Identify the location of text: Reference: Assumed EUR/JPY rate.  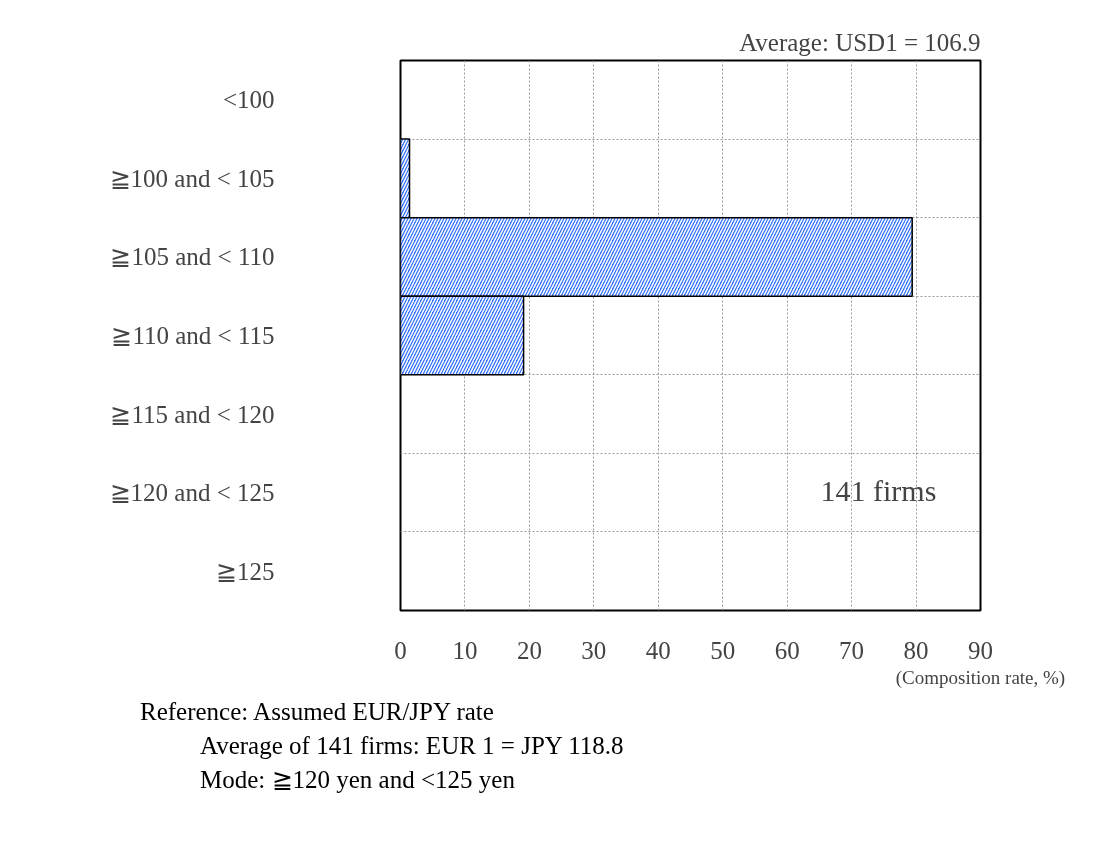
(317, 712).